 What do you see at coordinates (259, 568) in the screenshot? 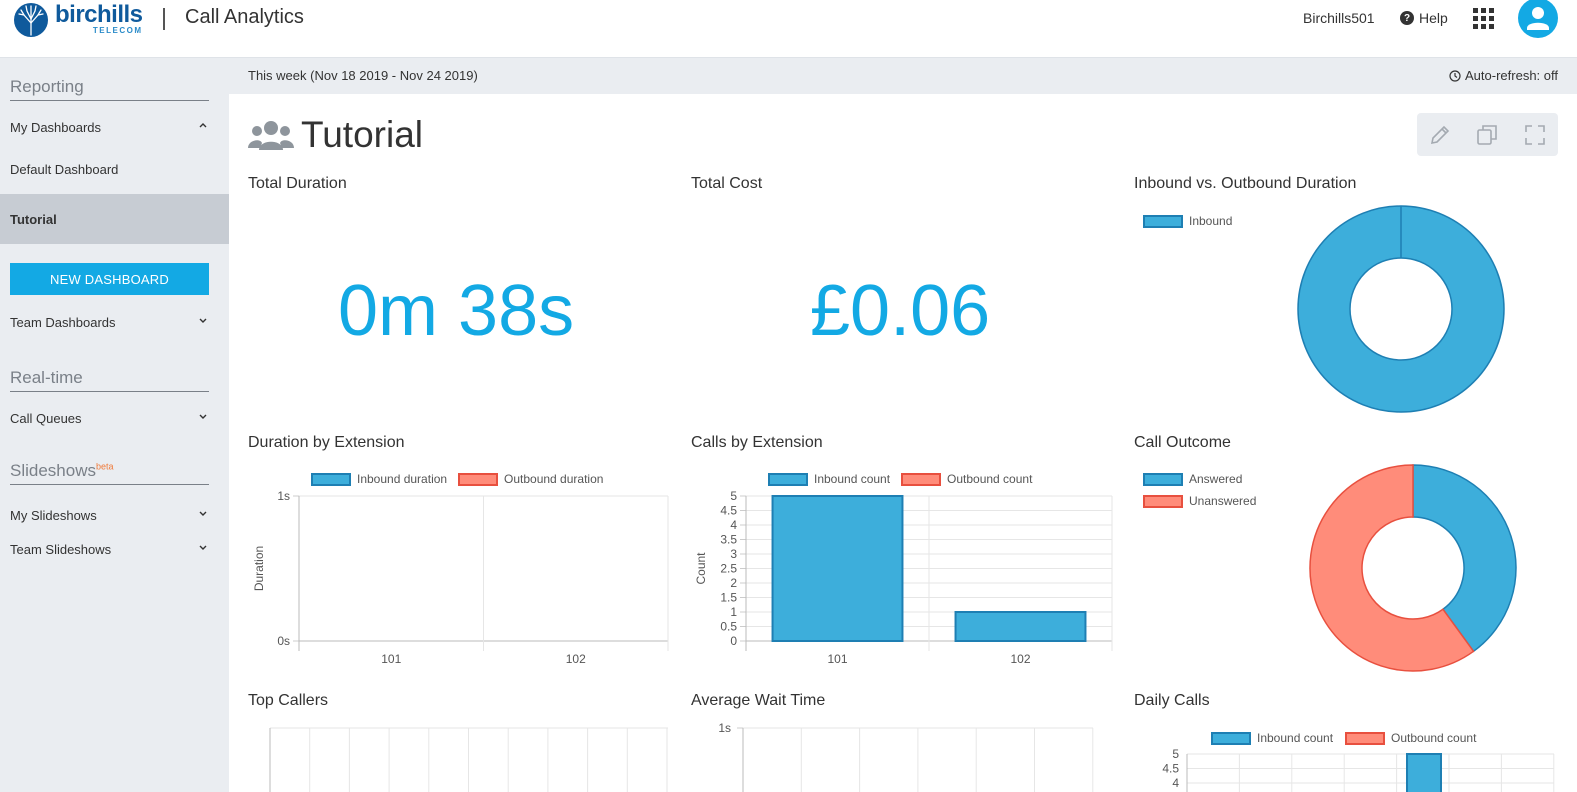
I see `y-axis-label: Duration` at bounding box center [259, 568].